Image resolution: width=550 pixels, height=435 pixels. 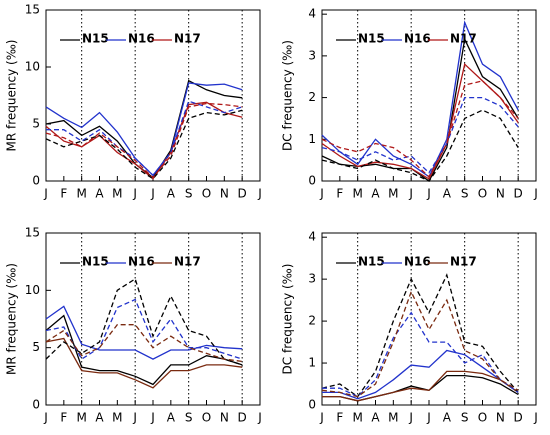 What do you see at coordinates (12, 319) in the screenshot?
I see `y-axis-label: MR frequency (‰)` at bounding box center [12, 319].